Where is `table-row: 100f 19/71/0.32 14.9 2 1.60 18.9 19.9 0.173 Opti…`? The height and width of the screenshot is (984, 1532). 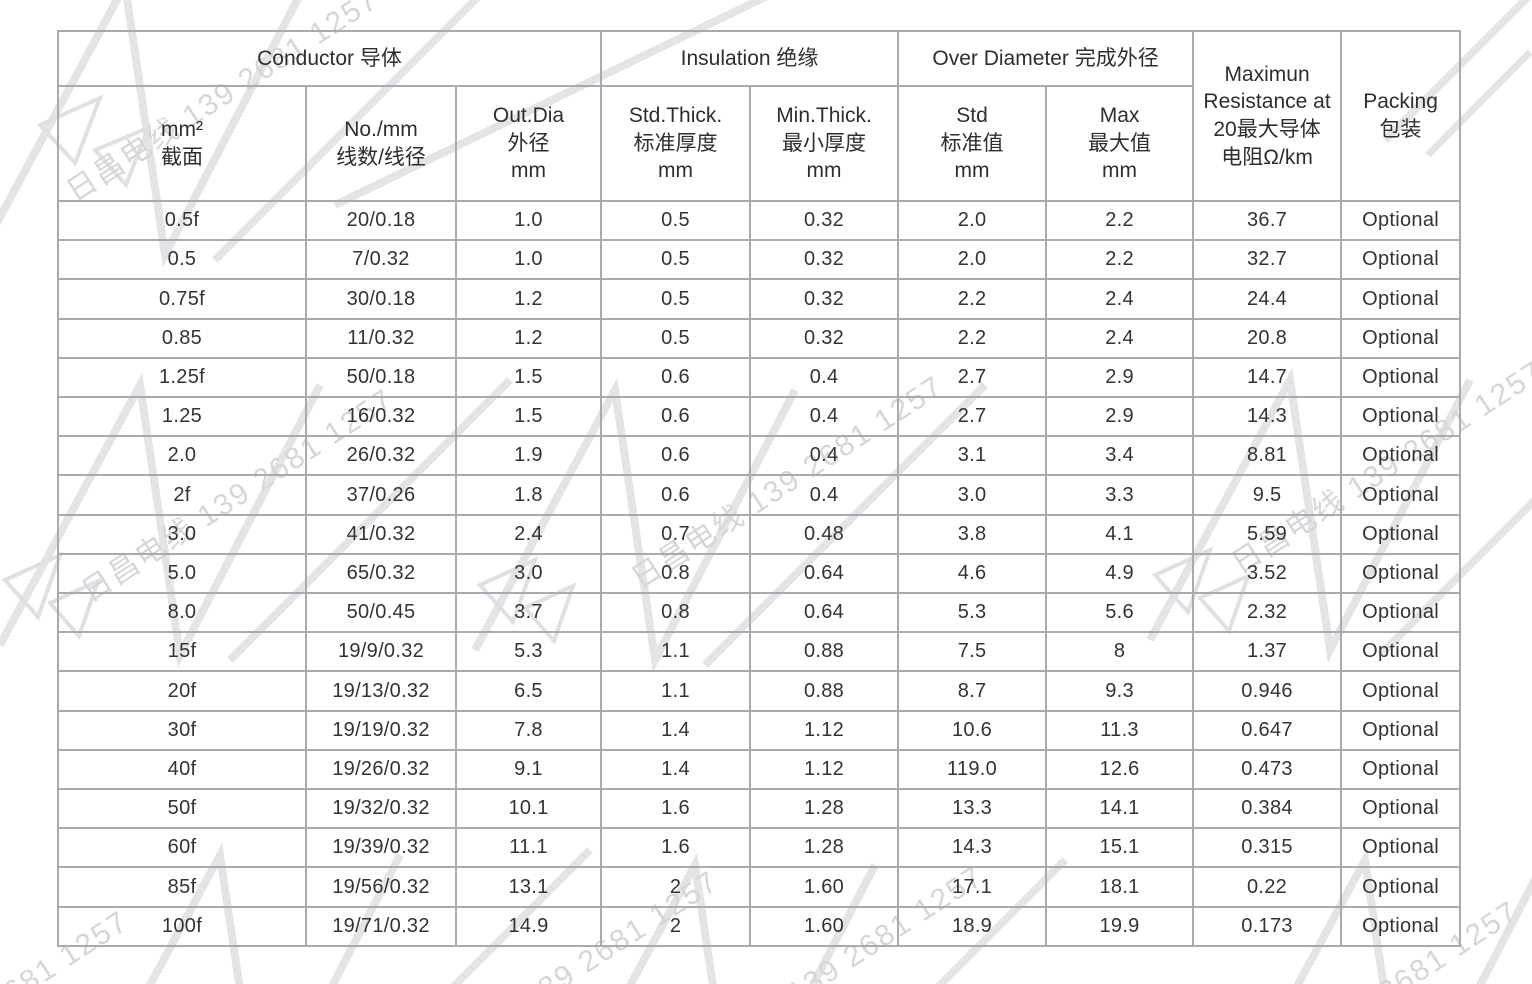
table-row: 100f 19/71/0.32 14.9 2 1.60 18.9 19.9 0.173 Opti… is located at coordinates (759, 926).